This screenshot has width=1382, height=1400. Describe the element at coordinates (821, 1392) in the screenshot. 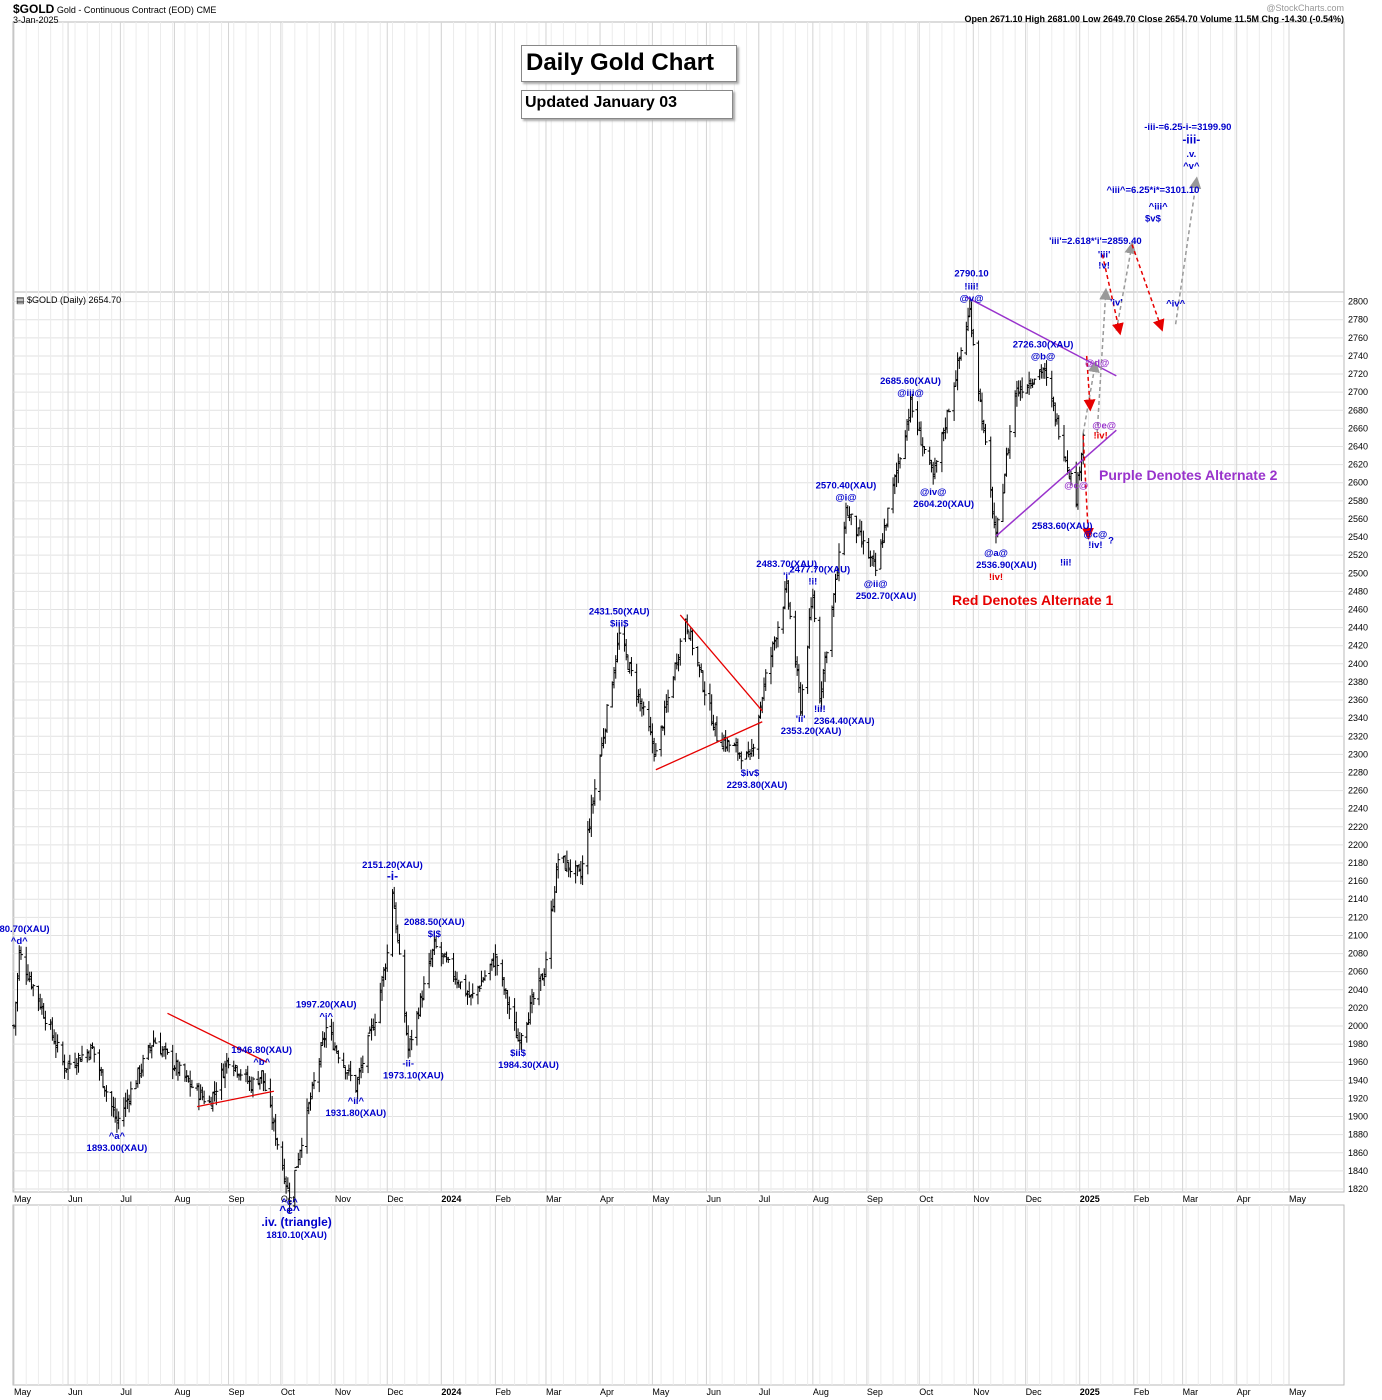

I see `x-tick-label-lower: Aug` at that location.